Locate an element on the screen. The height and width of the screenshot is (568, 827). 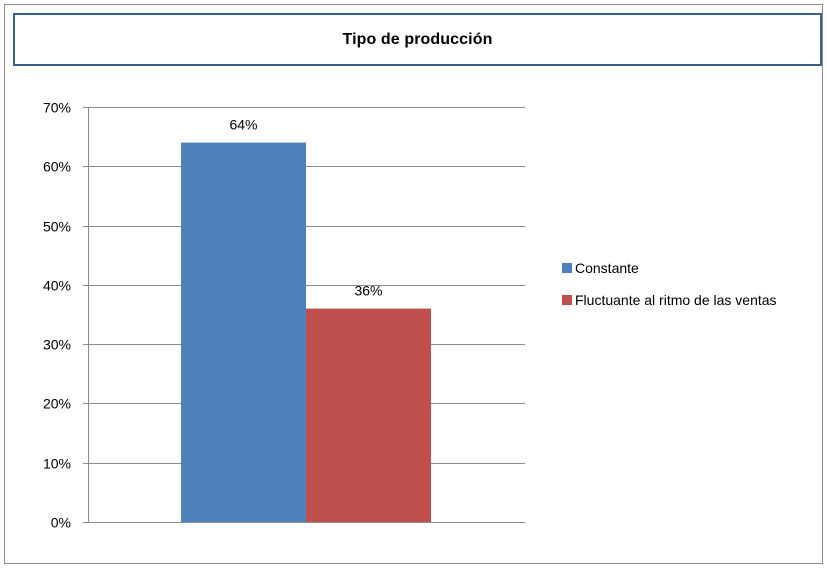
data-label-constante: 64% is located at coordinates (243, 125).